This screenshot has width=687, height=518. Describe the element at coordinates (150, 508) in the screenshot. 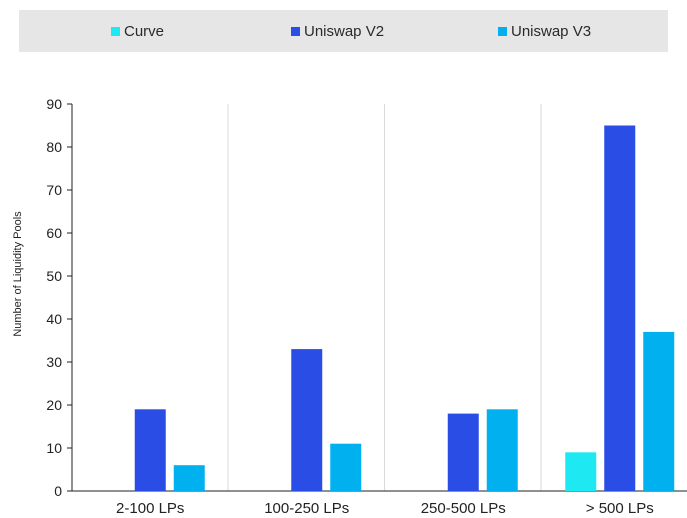

I see `x-tick-label: 2-100 LPs` at that location.